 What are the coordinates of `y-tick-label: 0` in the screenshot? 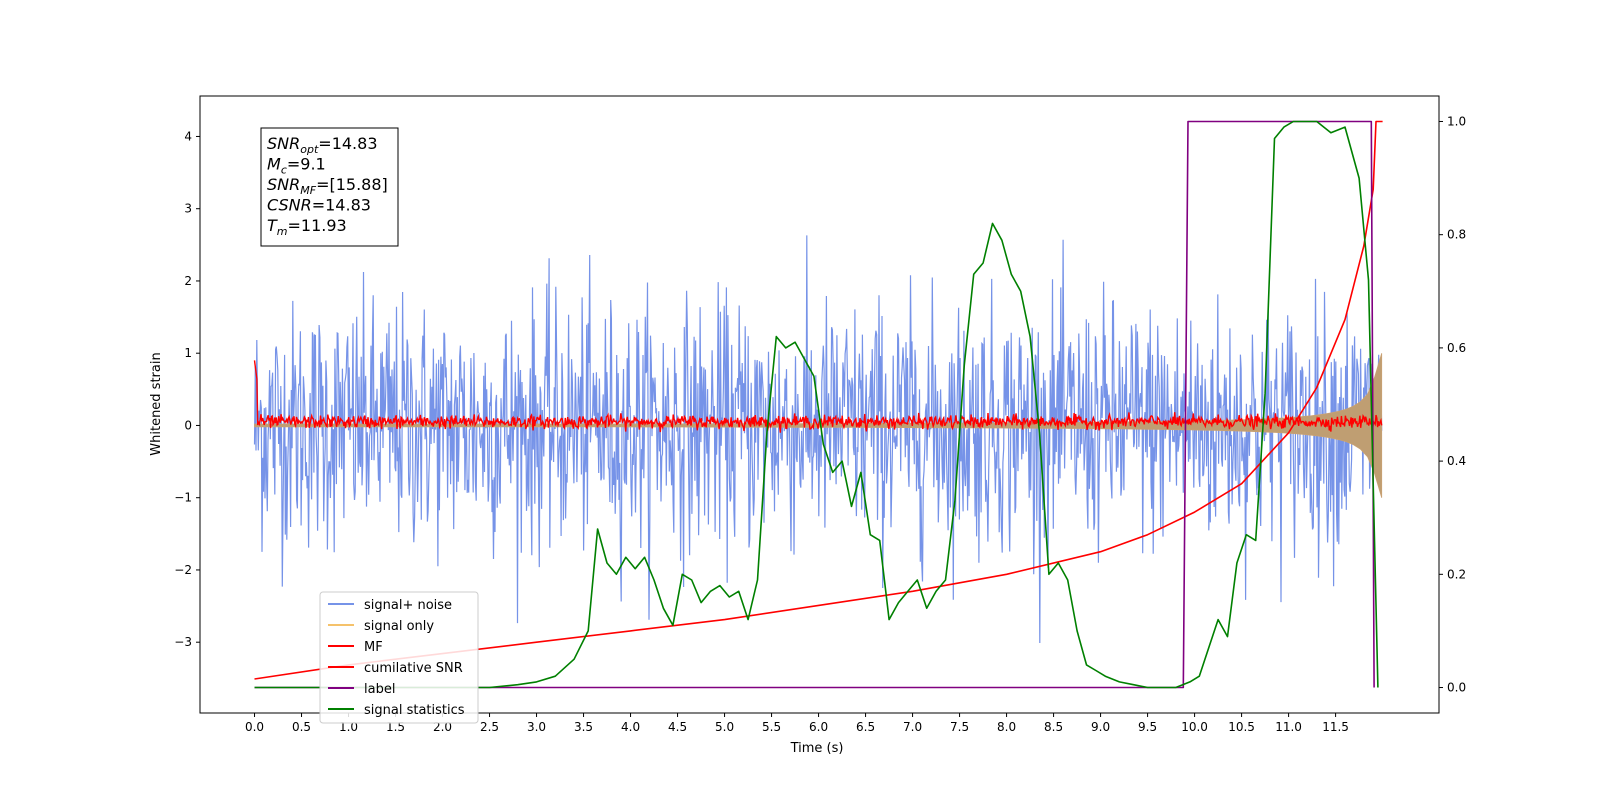 It's located at (188, 425).